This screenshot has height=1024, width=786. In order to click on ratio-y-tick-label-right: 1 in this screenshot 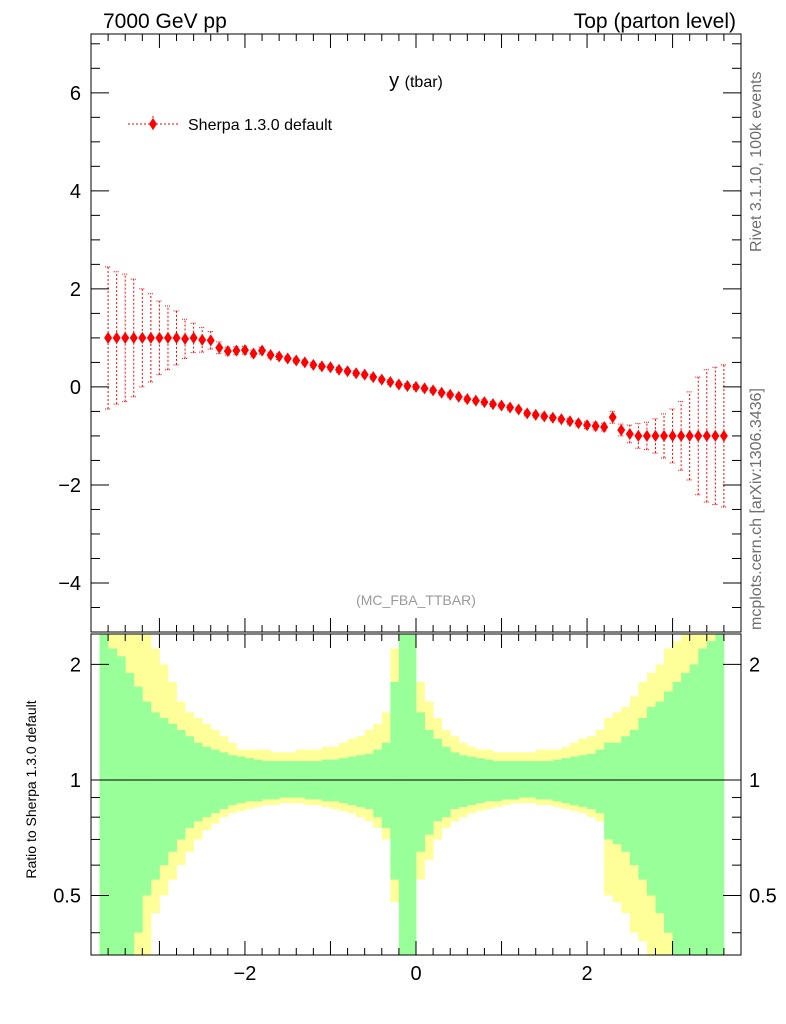, I will do `click(754, 781)`.